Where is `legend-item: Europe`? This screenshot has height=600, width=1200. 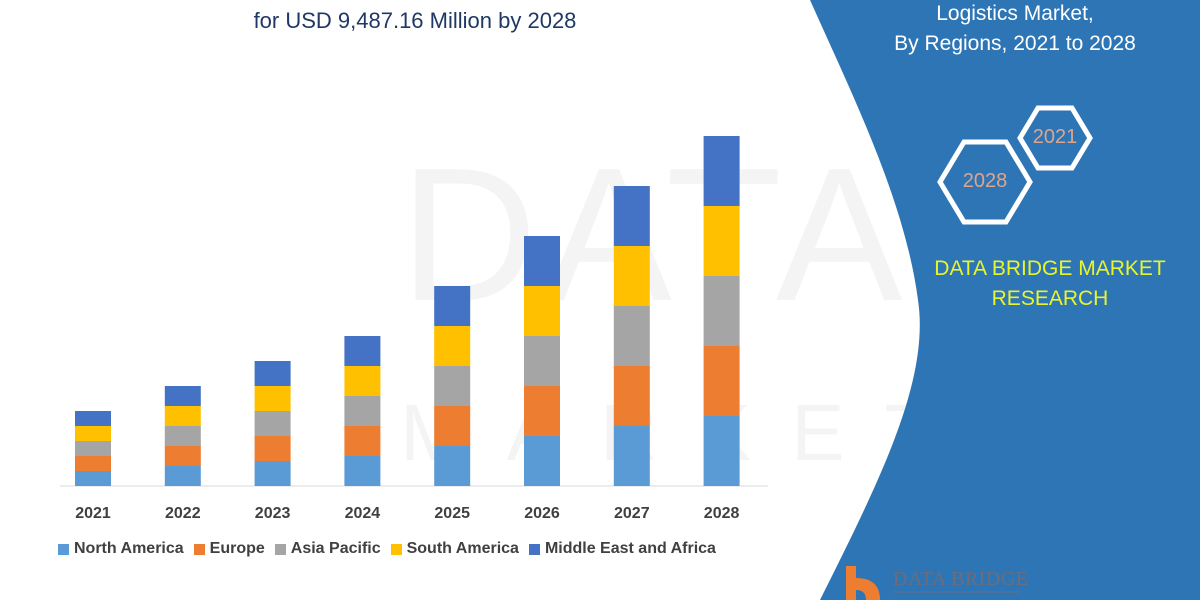
legend-item: Europe is located at coordinates (229, 549).